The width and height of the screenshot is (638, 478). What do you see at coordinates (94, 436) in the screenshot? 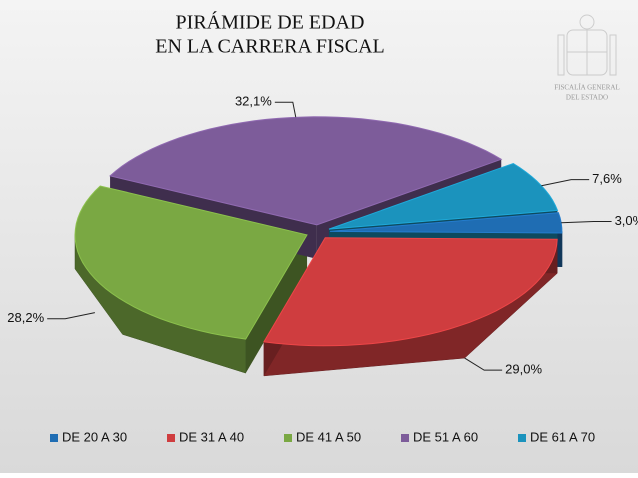
I see `legend-label: DE 20 A 30` at bounding box center [94, 436].